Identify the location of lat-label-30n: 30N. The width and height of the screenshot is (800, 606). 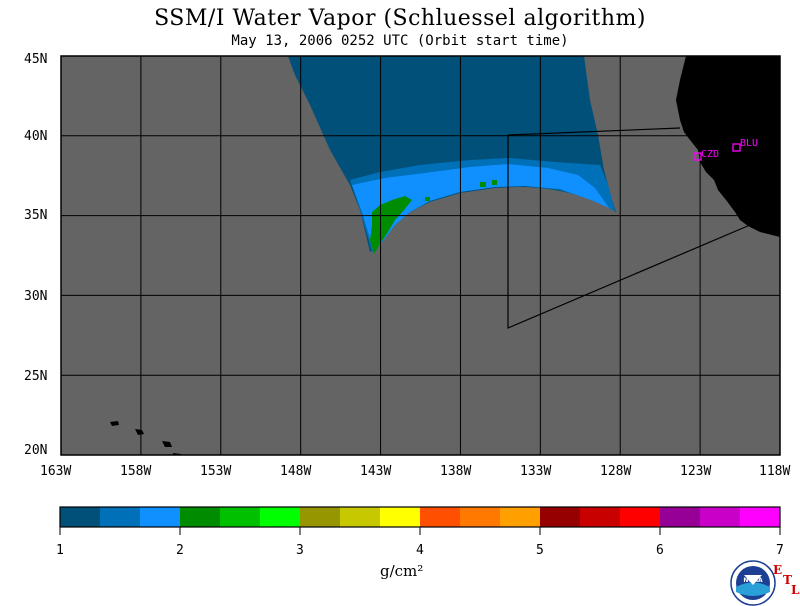
(36, 296).